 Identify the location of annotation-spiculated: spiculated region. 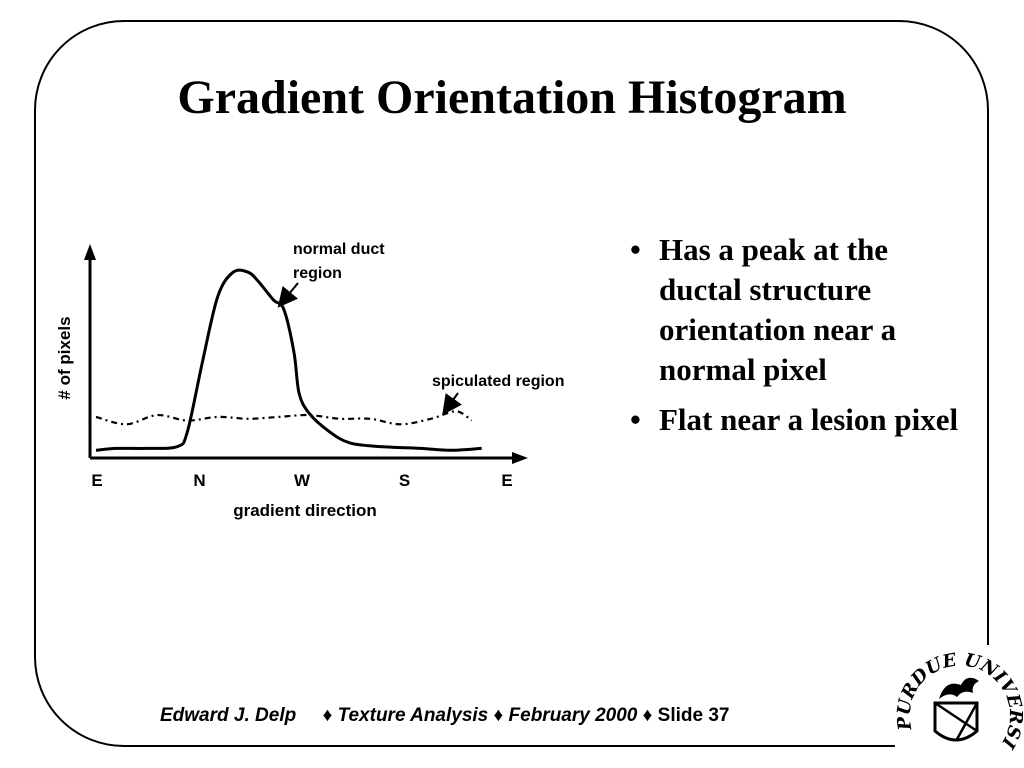
(498, 381).